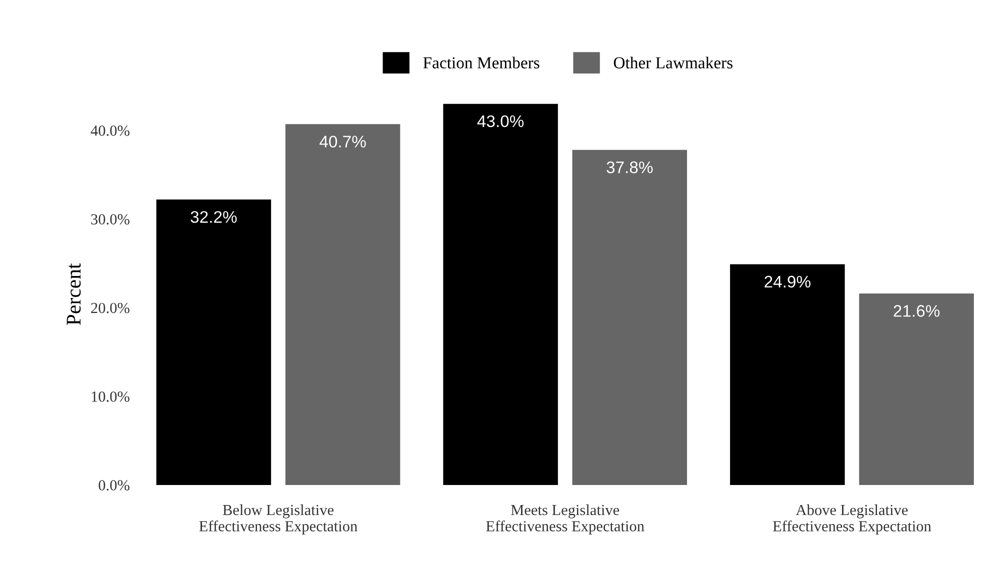  I want to click on data-label: 40.7%, so click(343, 142).